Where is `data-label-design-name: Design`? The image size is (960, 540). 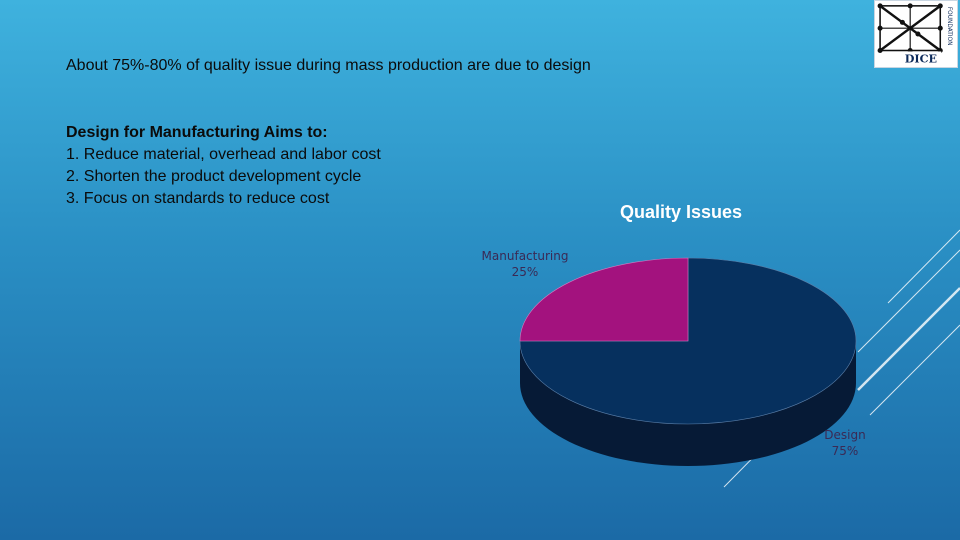 data-label-design-name: Design is located at coordinates (844, 435).